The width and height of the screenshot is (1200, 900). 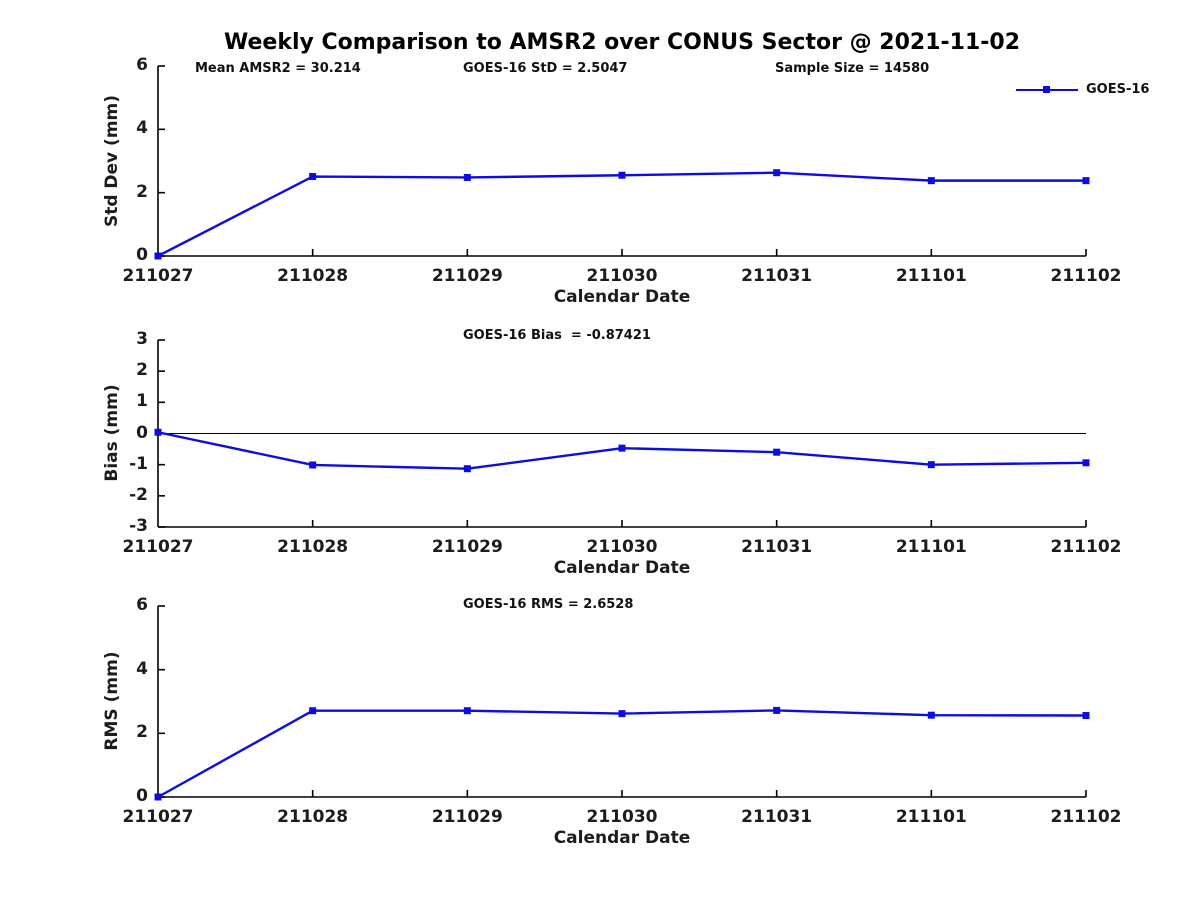 I want to click on legend-label: GOES-16, so click(x=1118, y=89).